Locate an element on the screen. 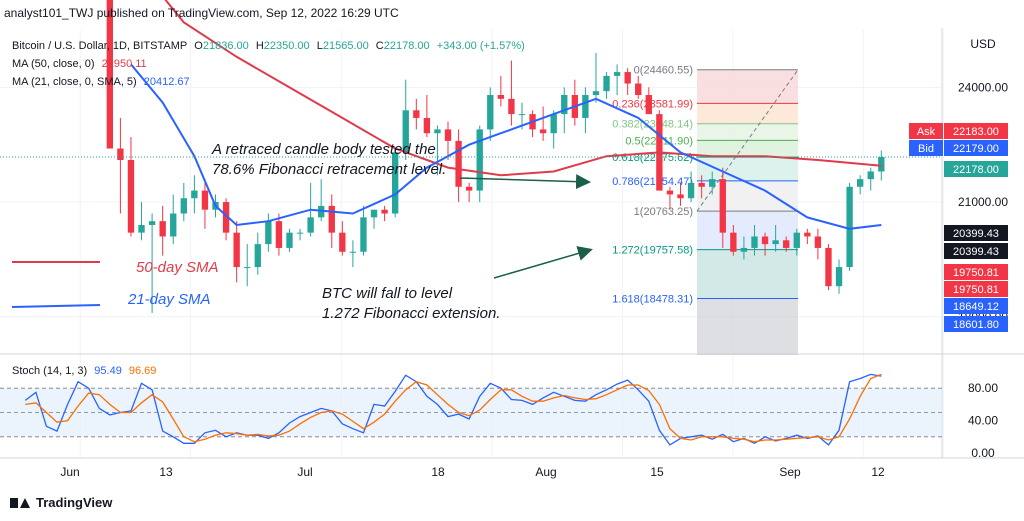  time-tick-label: Aug is located at coordinates (545, 472).